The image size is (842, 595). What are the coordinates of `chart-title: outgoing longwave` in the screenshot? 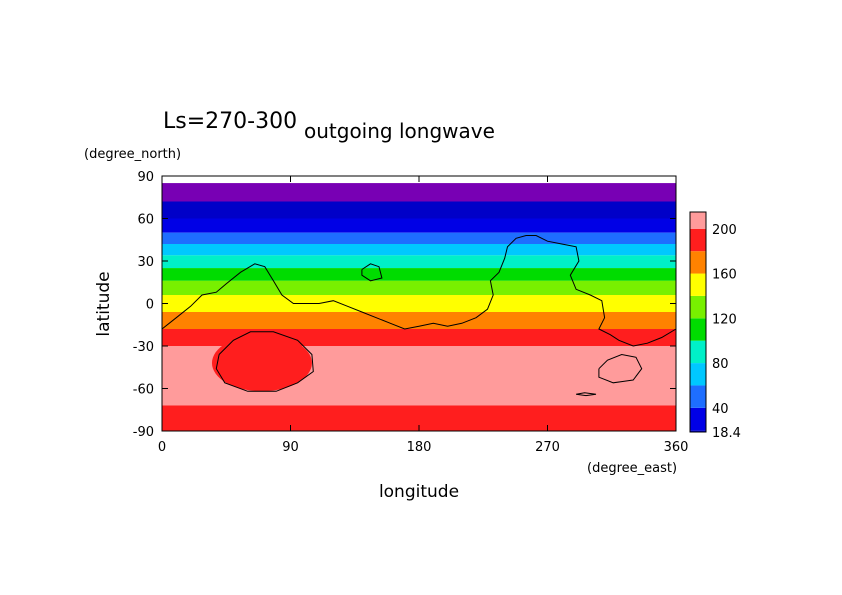 It's located at (399, 131).